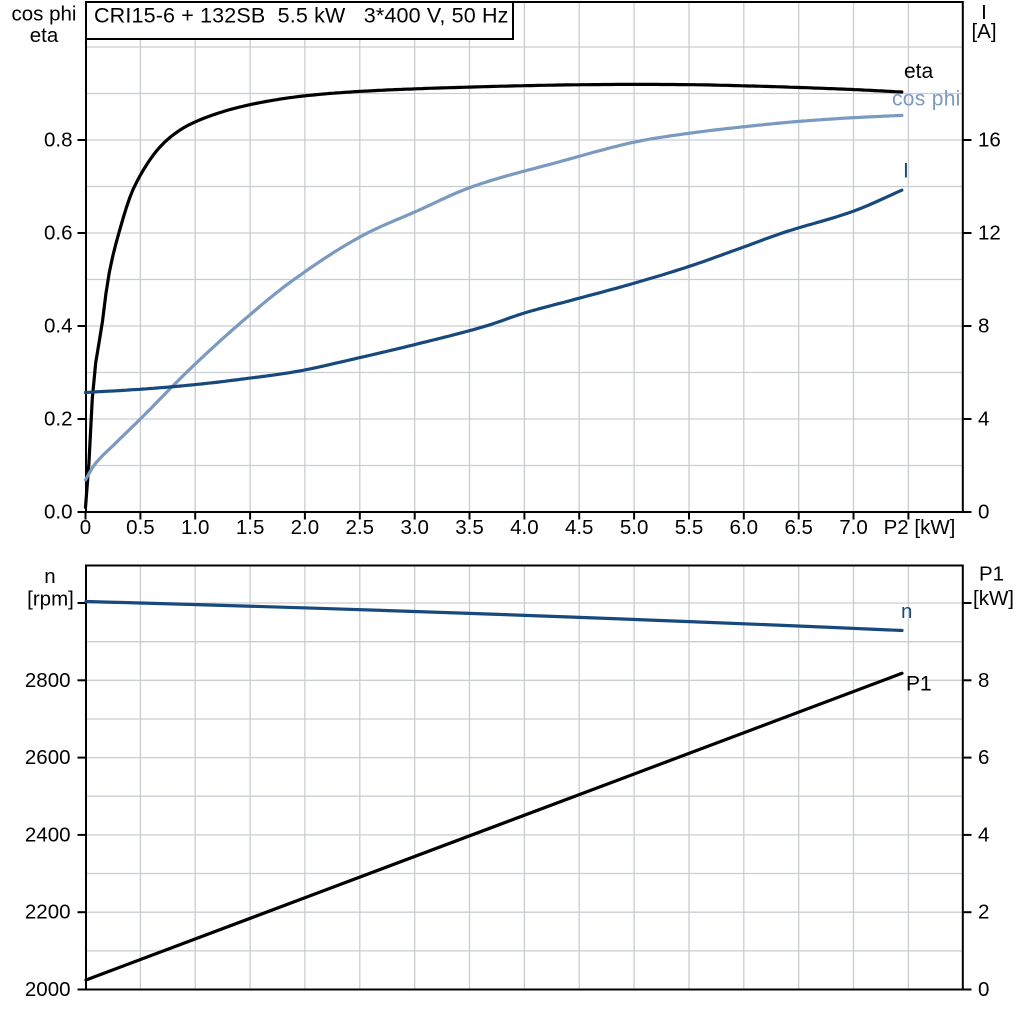 The width and height of the screenshot is (1024, 1024). What do you see at coordinates (744, 527) in the screenshot?
I see `svg-text: 6.0` at bounding box center [744, 527].